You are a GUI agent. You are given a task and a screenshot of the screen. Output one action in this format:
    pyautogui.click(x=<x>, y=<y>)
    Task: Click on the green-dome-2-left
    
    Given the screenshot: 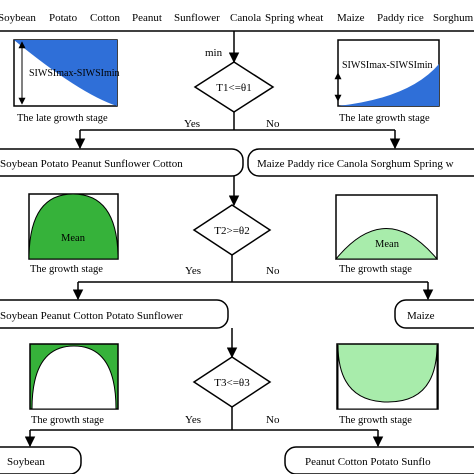 What is the action you would take?
    pyautogui.click(x=73, y=226)
    